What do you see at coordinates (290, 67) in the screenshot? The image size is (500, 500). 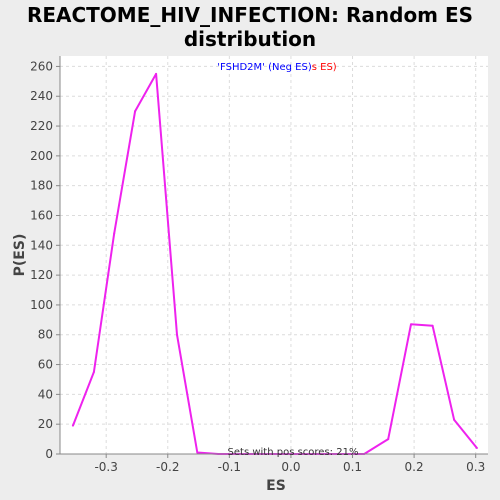 I see `legend-neg-es: Neg ES` at bounding box center [290, 67].